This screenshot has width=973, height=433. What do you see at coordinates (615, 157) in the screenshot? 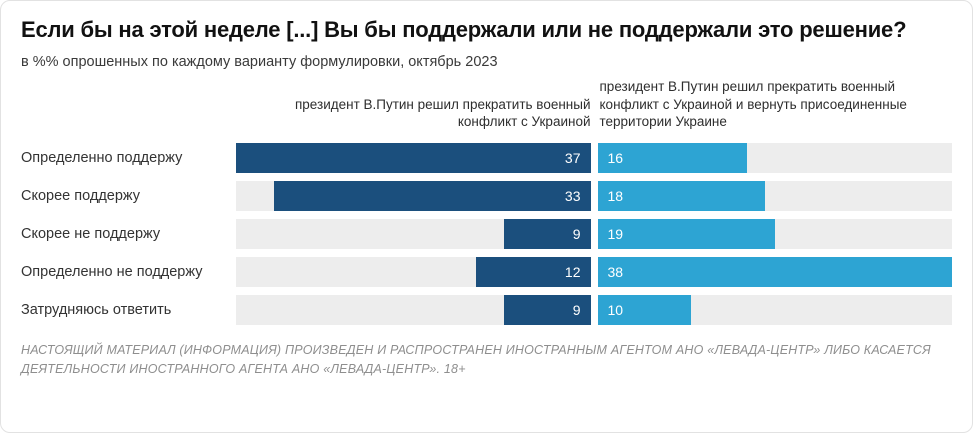
I see `bar-value-label: 16` at bounding box center [615, 157].